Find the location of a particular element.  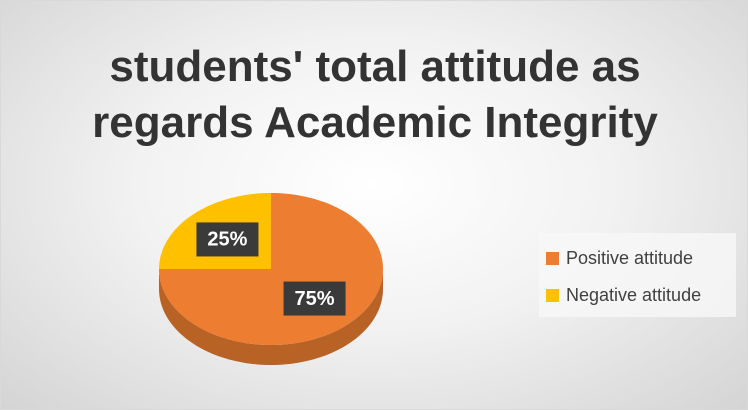

data-label: 75% is located at coordinates (315, 299).